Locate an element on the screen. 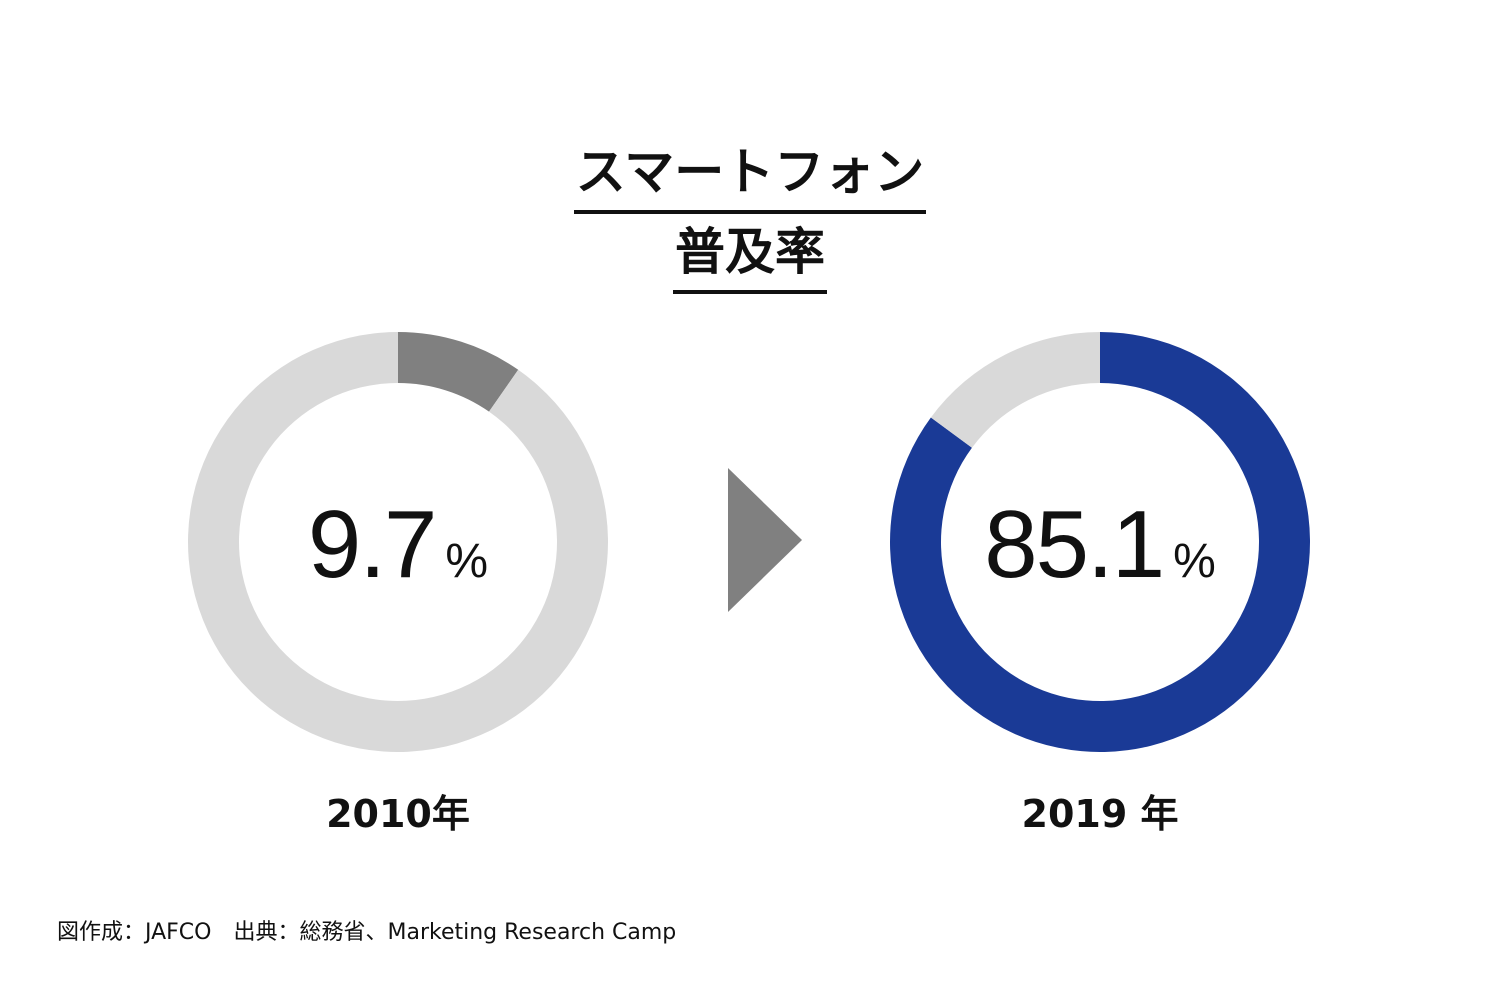  chart-title-text-2: 普及率 is located at coordinates (750, 258).